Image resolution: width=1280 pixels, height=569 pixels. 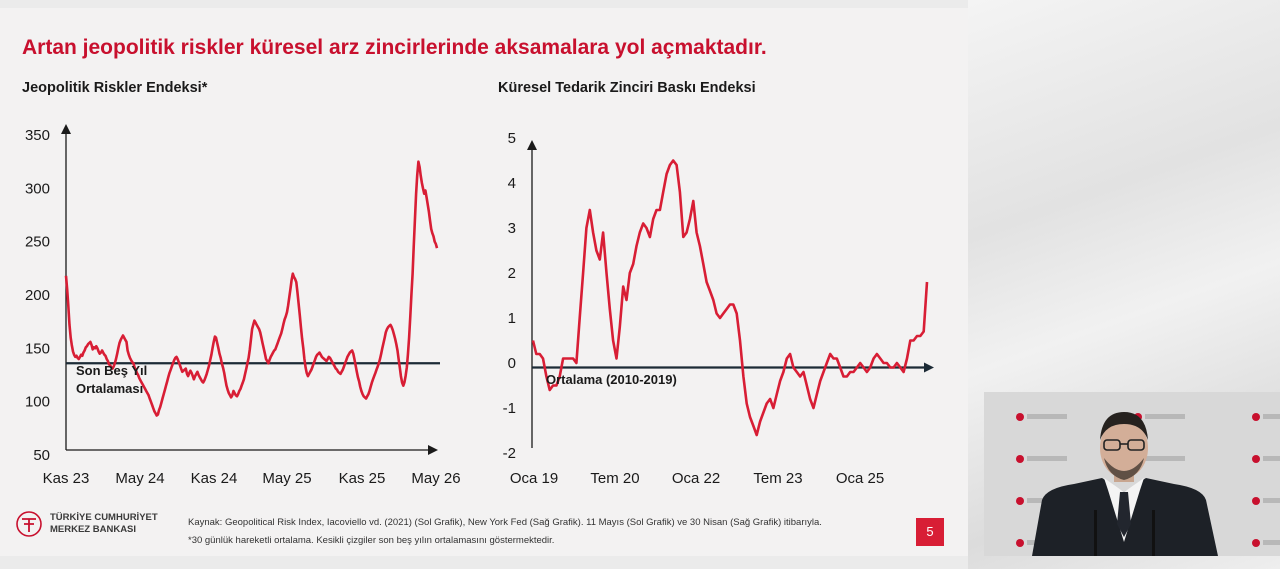 What do you see at coordinates (109, 388) in the screenshot?
I see `average-label-line2: Ortalaması` at bounding box center [109, 388].